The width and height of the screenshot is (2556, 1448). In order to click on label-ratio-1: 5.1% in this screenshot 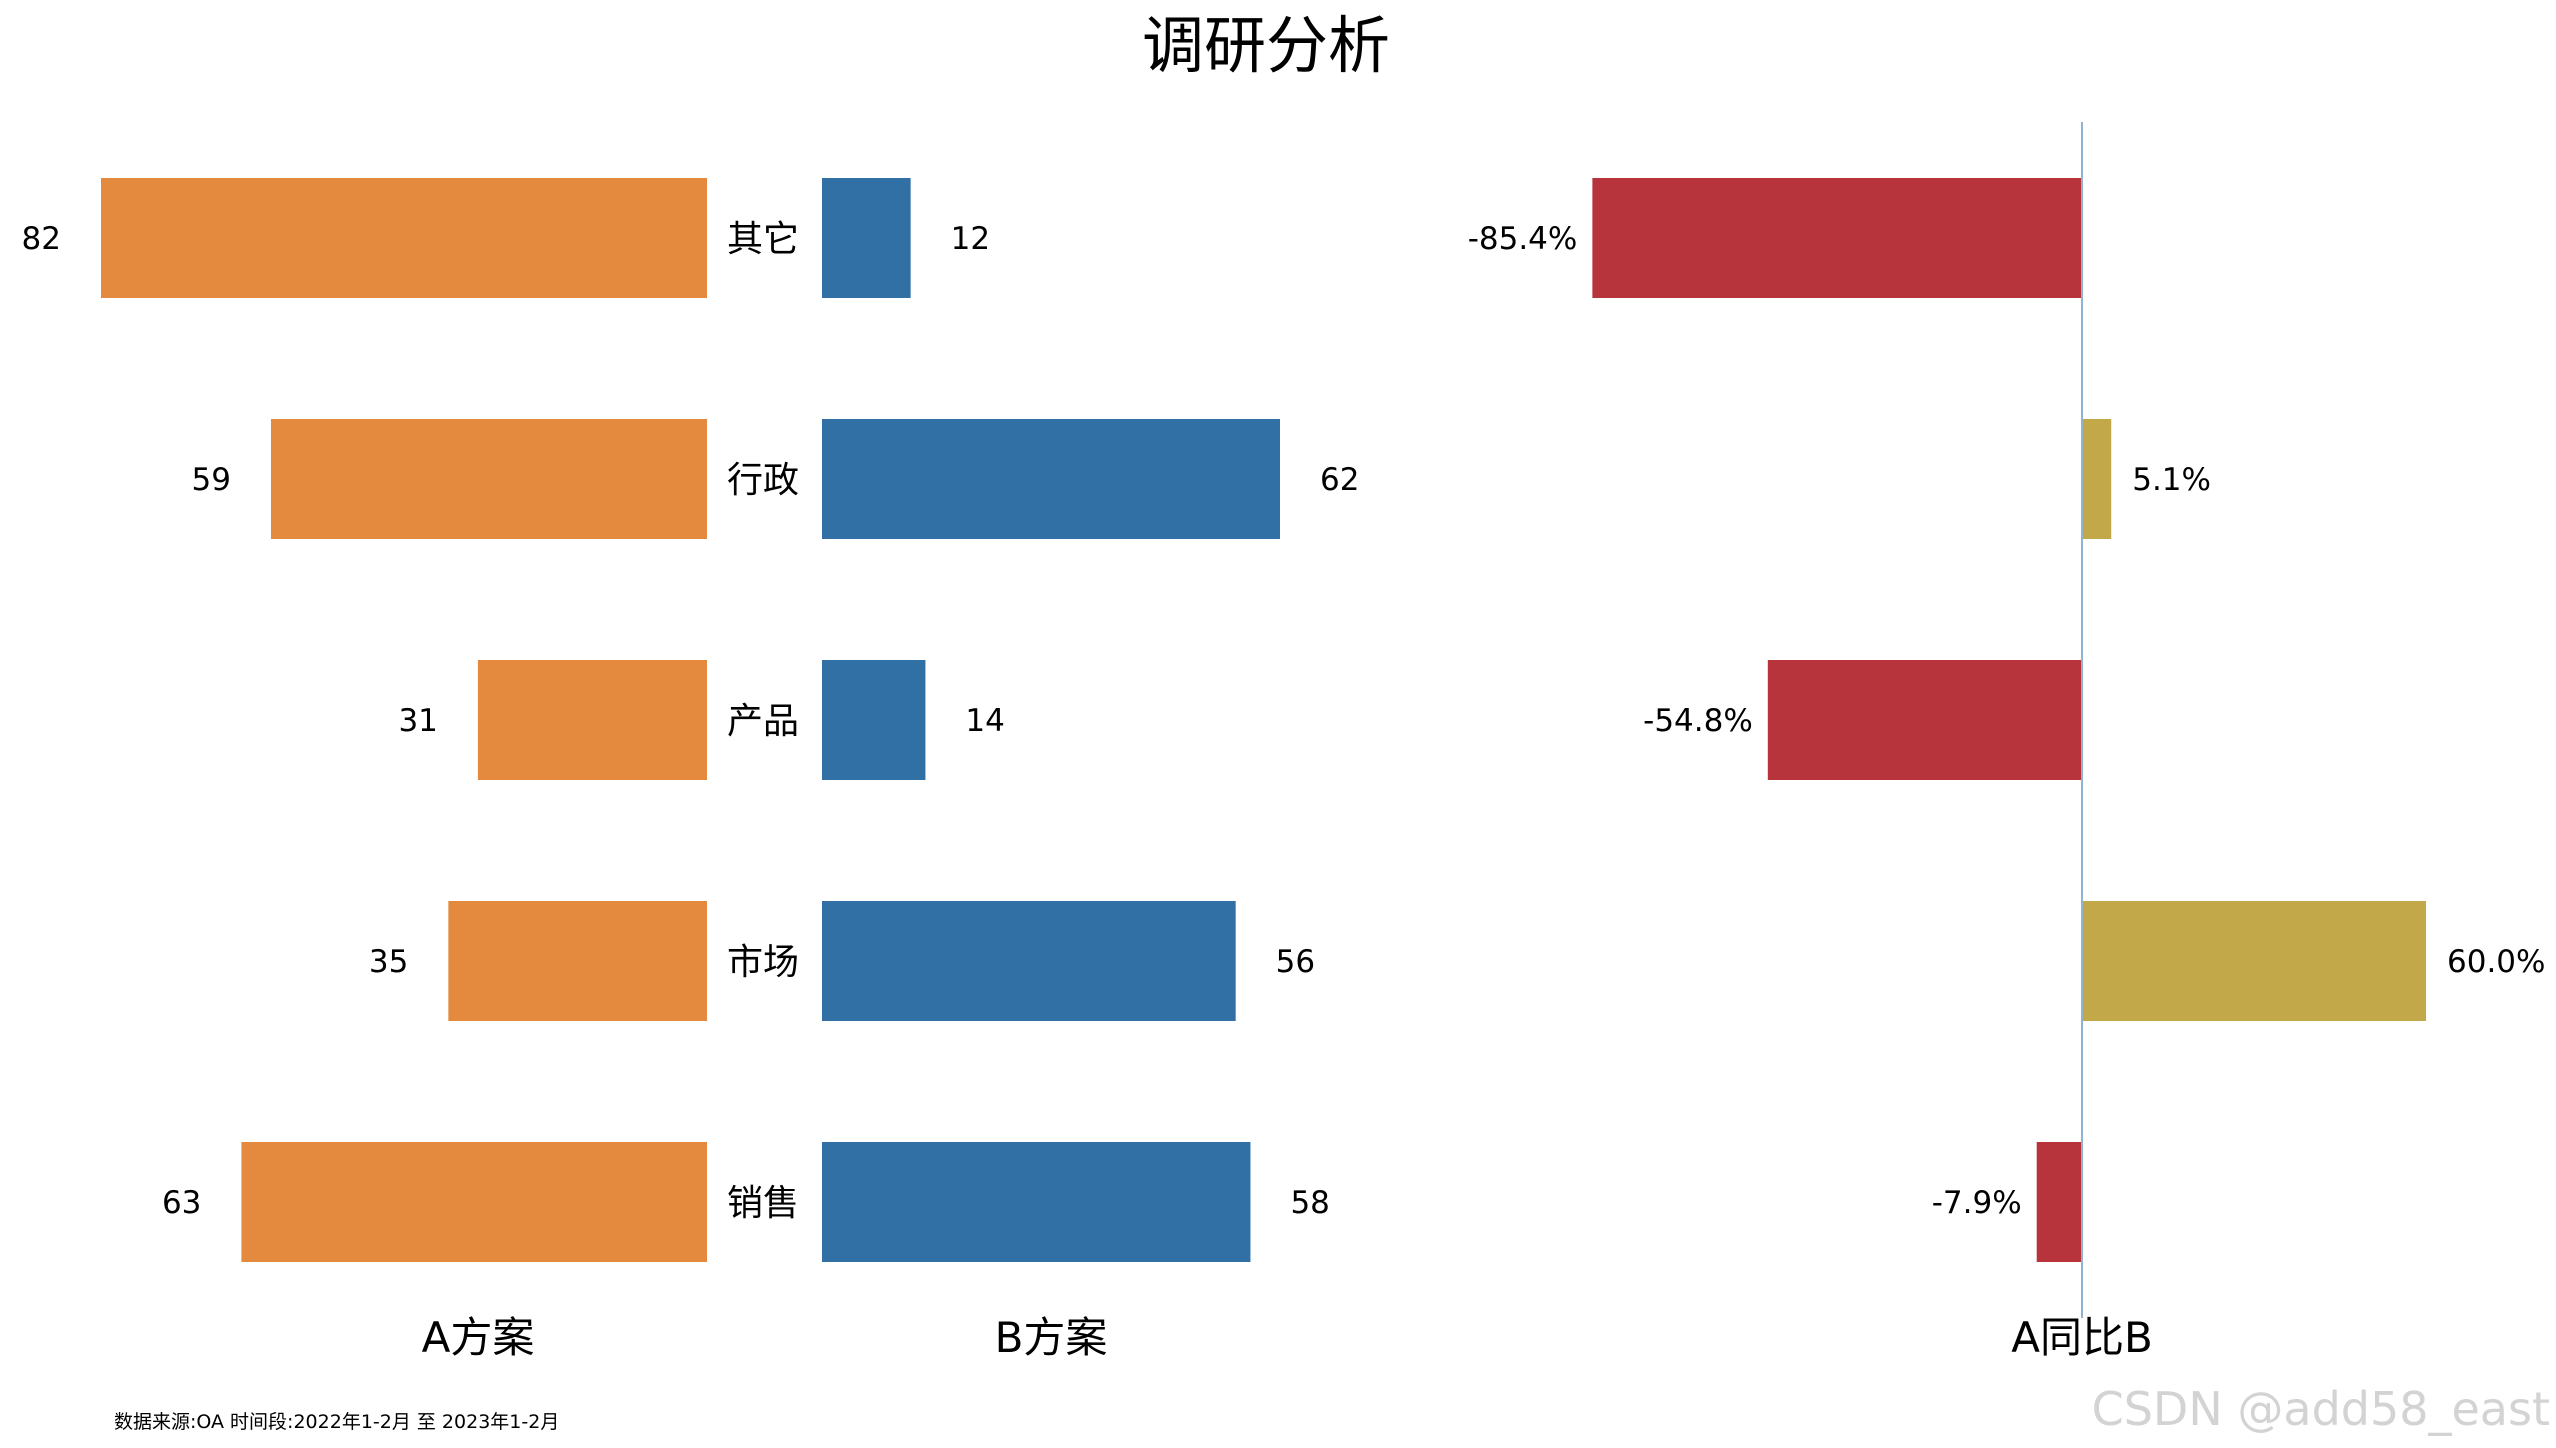, I will do `click(2171, 480)`.